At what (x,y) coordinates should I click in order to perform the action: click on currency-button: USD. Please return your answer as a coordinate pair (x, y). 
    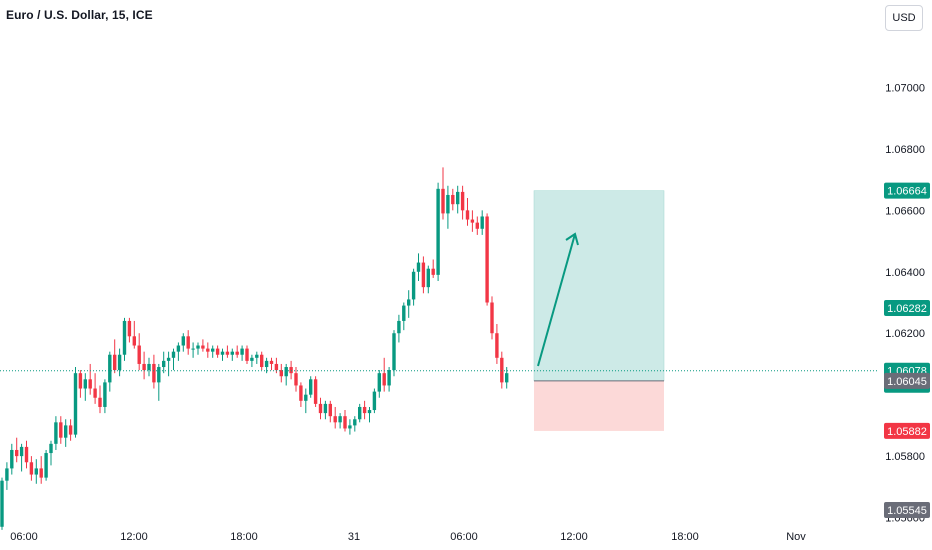
    Looking at the image, I should click on (904, 18).